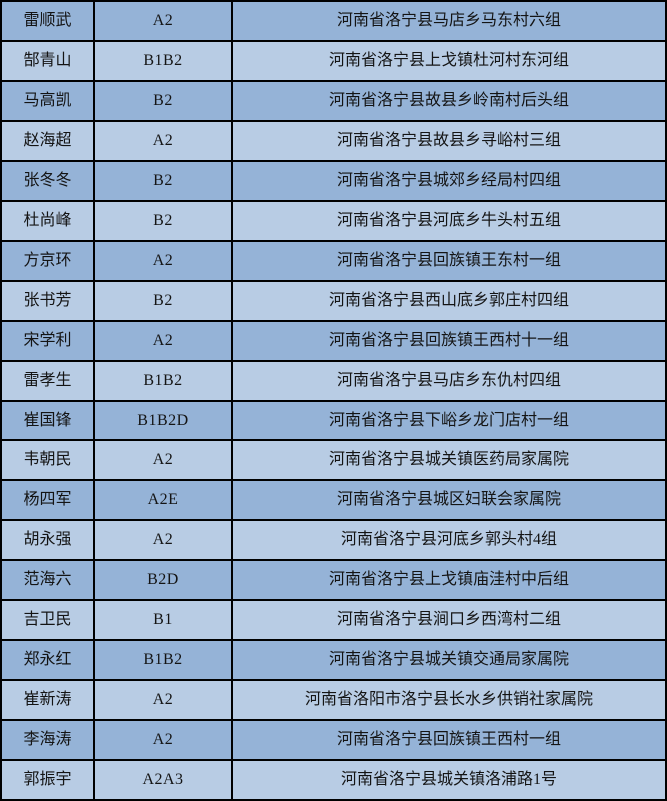 This screenshot has width=667, height=801. Describe the element at coordinates (449, 340) in the screenshot. I see `address-cell: 河南省洛宁县回族镇王西村十一组` at that location.